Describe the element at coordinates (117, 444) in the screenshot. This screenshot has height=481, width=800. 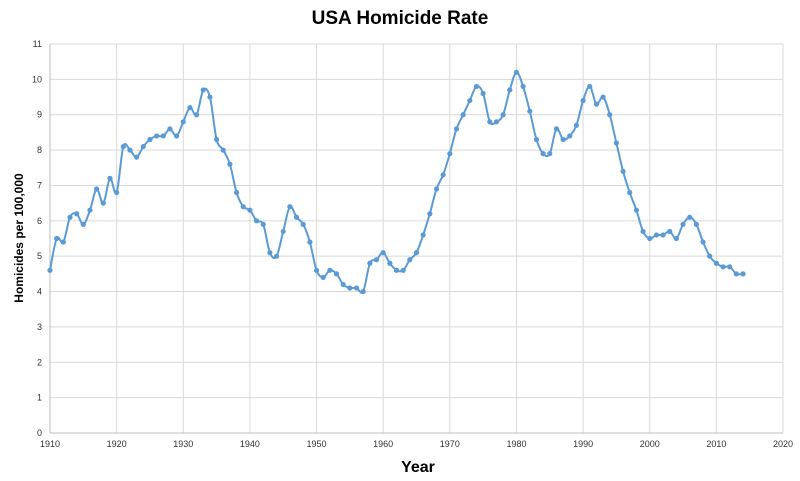
I see `x-tick-label: 1920` at that location.